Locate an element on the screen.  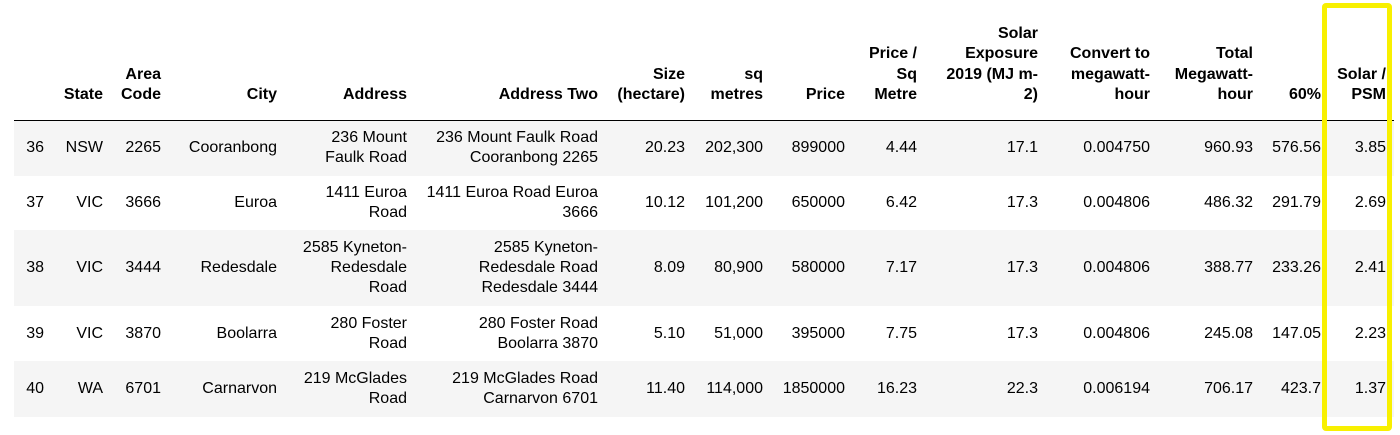
cell-sq-metres: 101,200 is located at coordinates (732, 203).